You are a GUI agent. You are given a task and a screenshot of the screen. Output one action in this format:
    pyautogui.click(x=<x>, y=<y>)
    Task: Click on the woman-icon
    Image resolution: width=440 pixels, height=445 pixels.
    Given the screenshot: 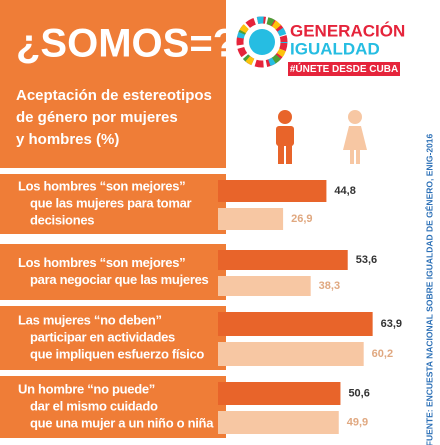 What is the action you would take?
    pyautogui.click(x=355, y=137)
    